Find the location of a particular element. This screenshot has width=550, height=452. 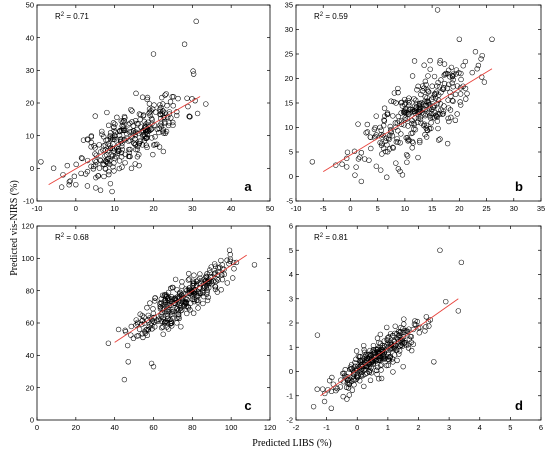

fit-line is located at coordinates (407, 120).